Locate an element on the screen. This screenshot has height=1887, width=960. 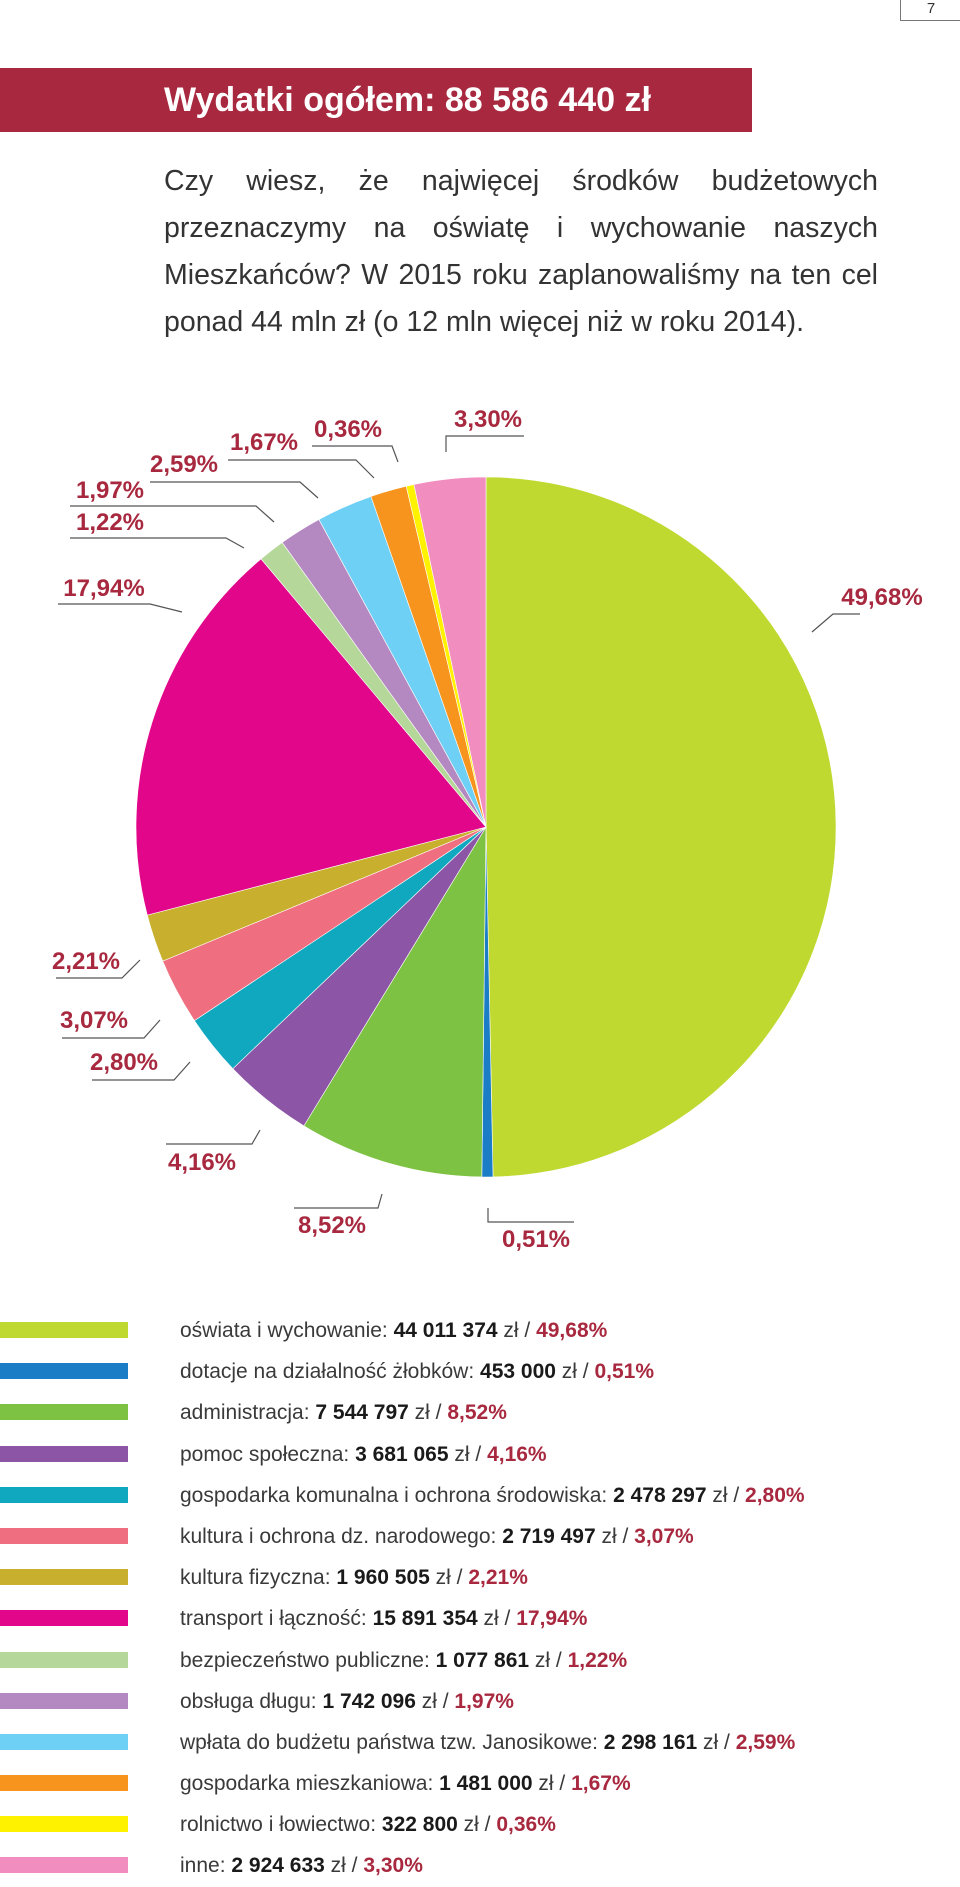
legend-percent: 3,07% is located at coordinates (664, 1536).